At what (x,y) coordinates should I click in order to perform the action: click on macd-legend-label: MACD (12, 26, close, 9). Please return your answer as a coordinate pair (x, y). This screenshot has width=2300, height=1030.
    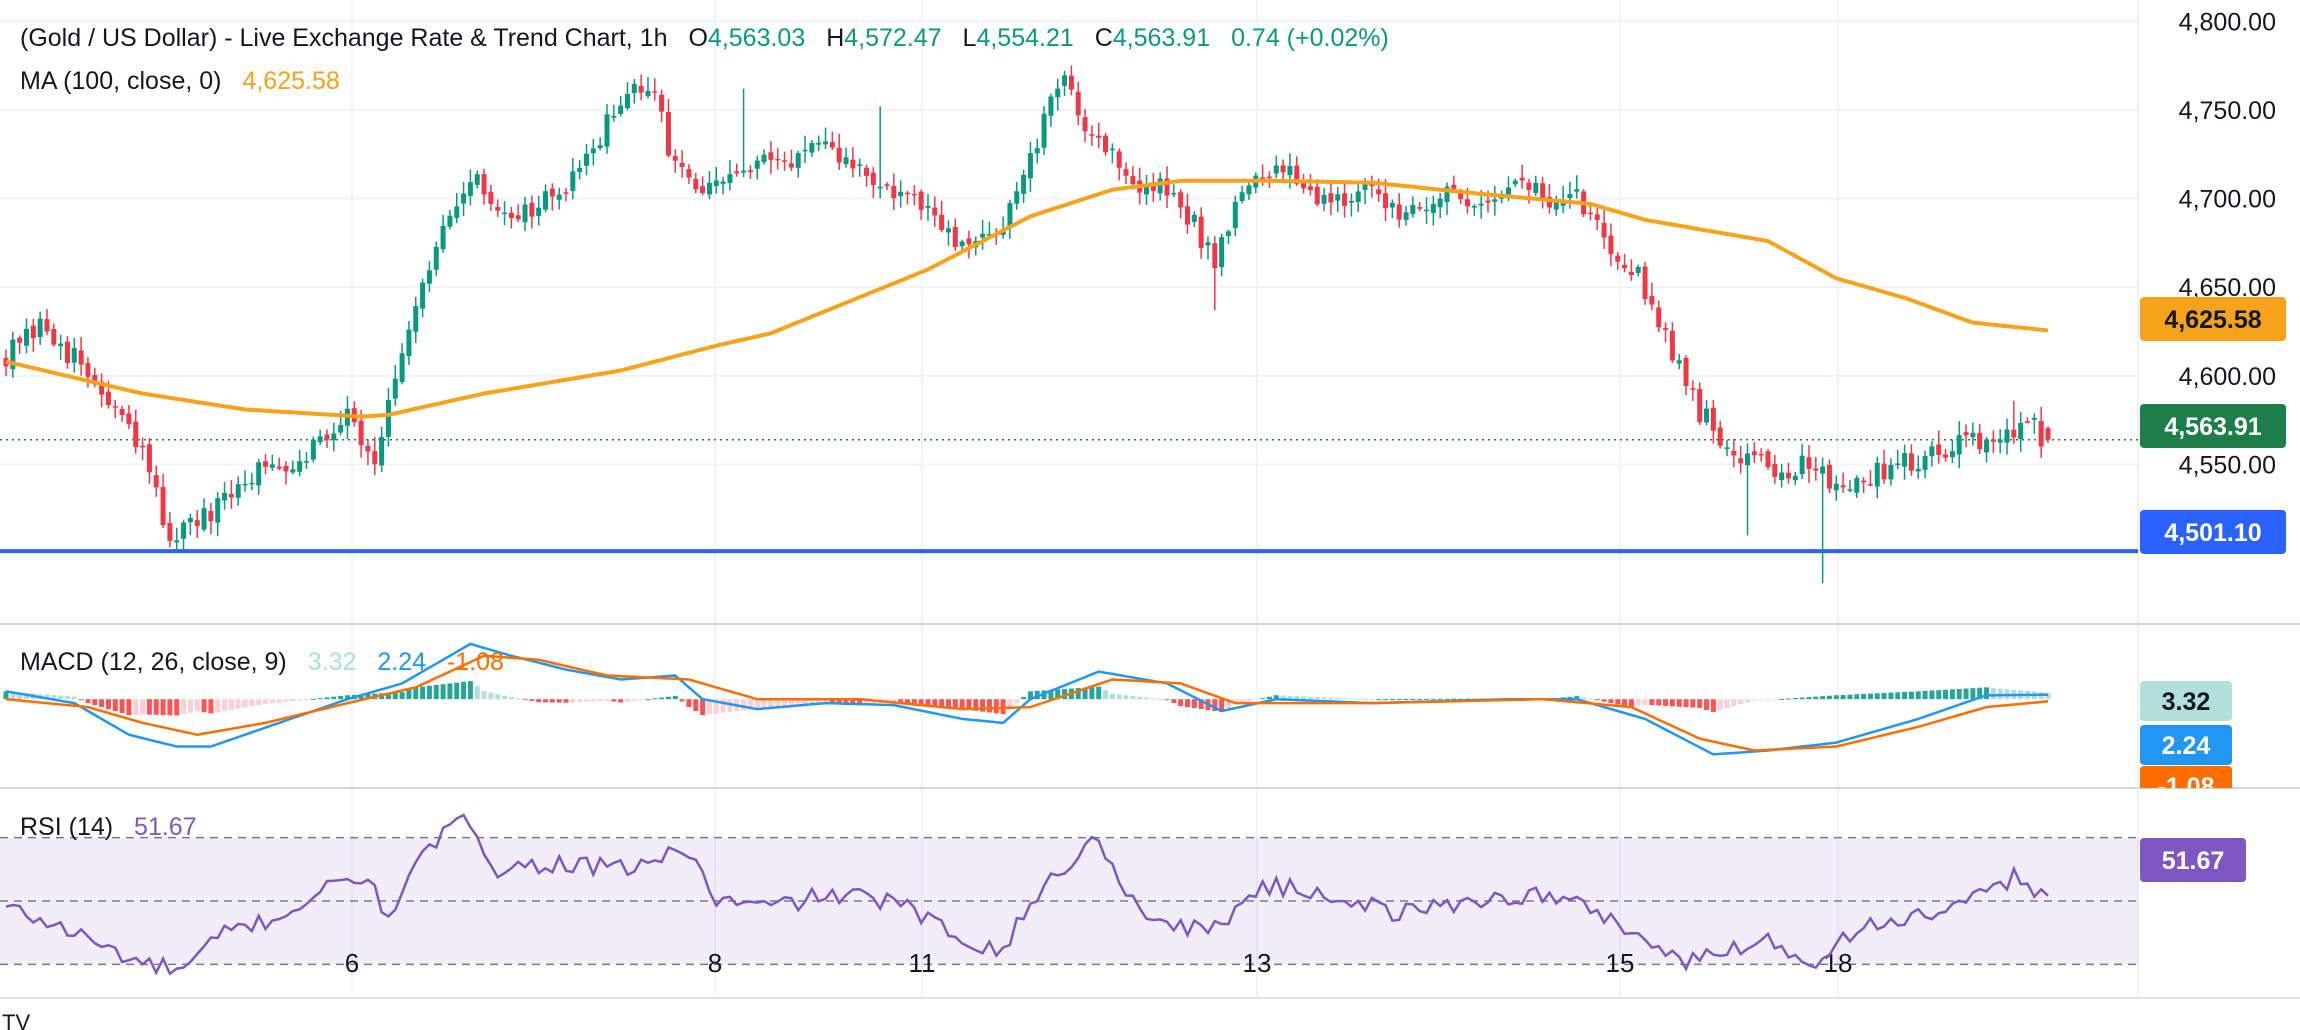
    Looking at the image, I should click on (153, 662).